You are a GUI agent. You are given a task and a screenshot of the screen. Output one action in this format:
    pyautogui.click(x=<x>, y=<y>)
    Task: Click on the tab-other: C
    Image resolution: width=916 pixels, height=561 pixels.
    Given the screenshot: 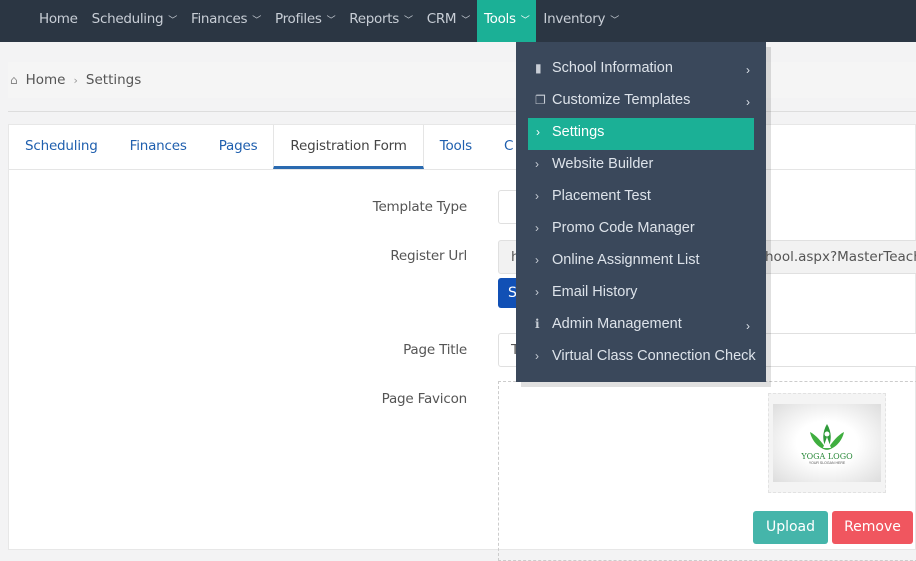 What is the action you would take?
    pyautogui.click(x=509, y=146)
    